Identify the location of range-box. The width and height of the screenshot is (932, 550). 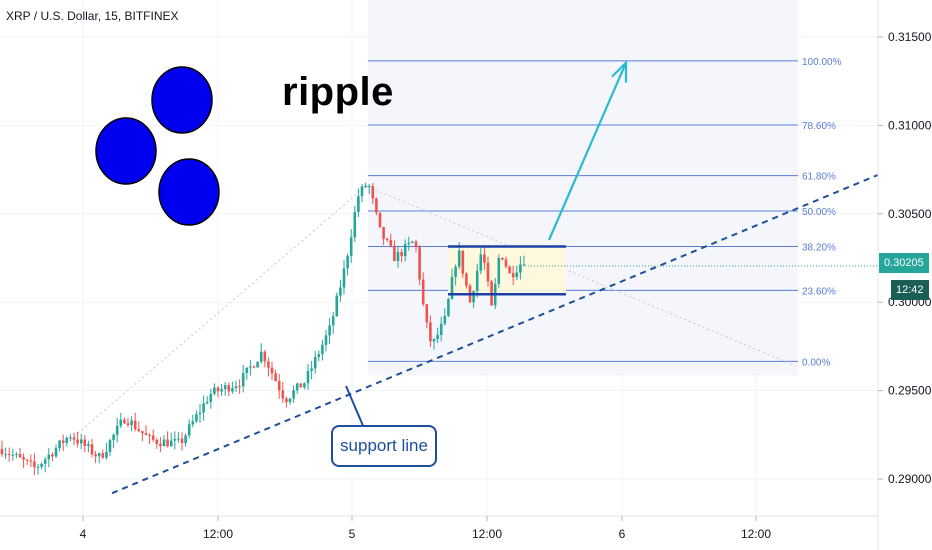
(507, 270).